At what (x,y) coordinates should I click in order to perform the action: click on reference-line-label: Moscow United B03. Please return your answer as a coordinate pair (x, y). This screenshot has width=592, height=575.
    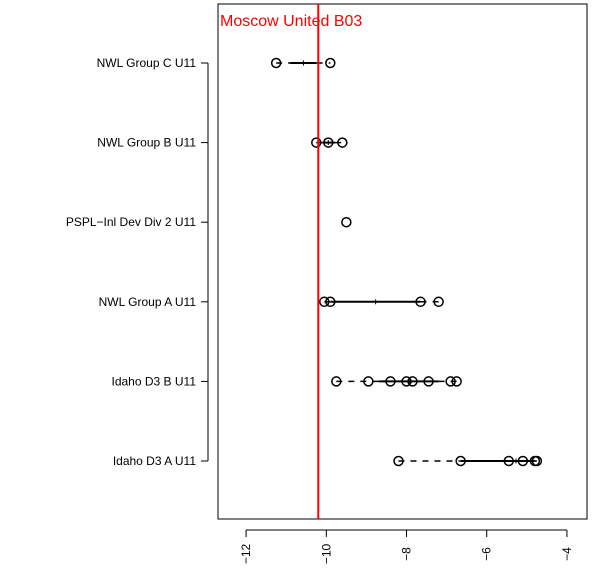
    Looking at the image, I should click on (291, 21).